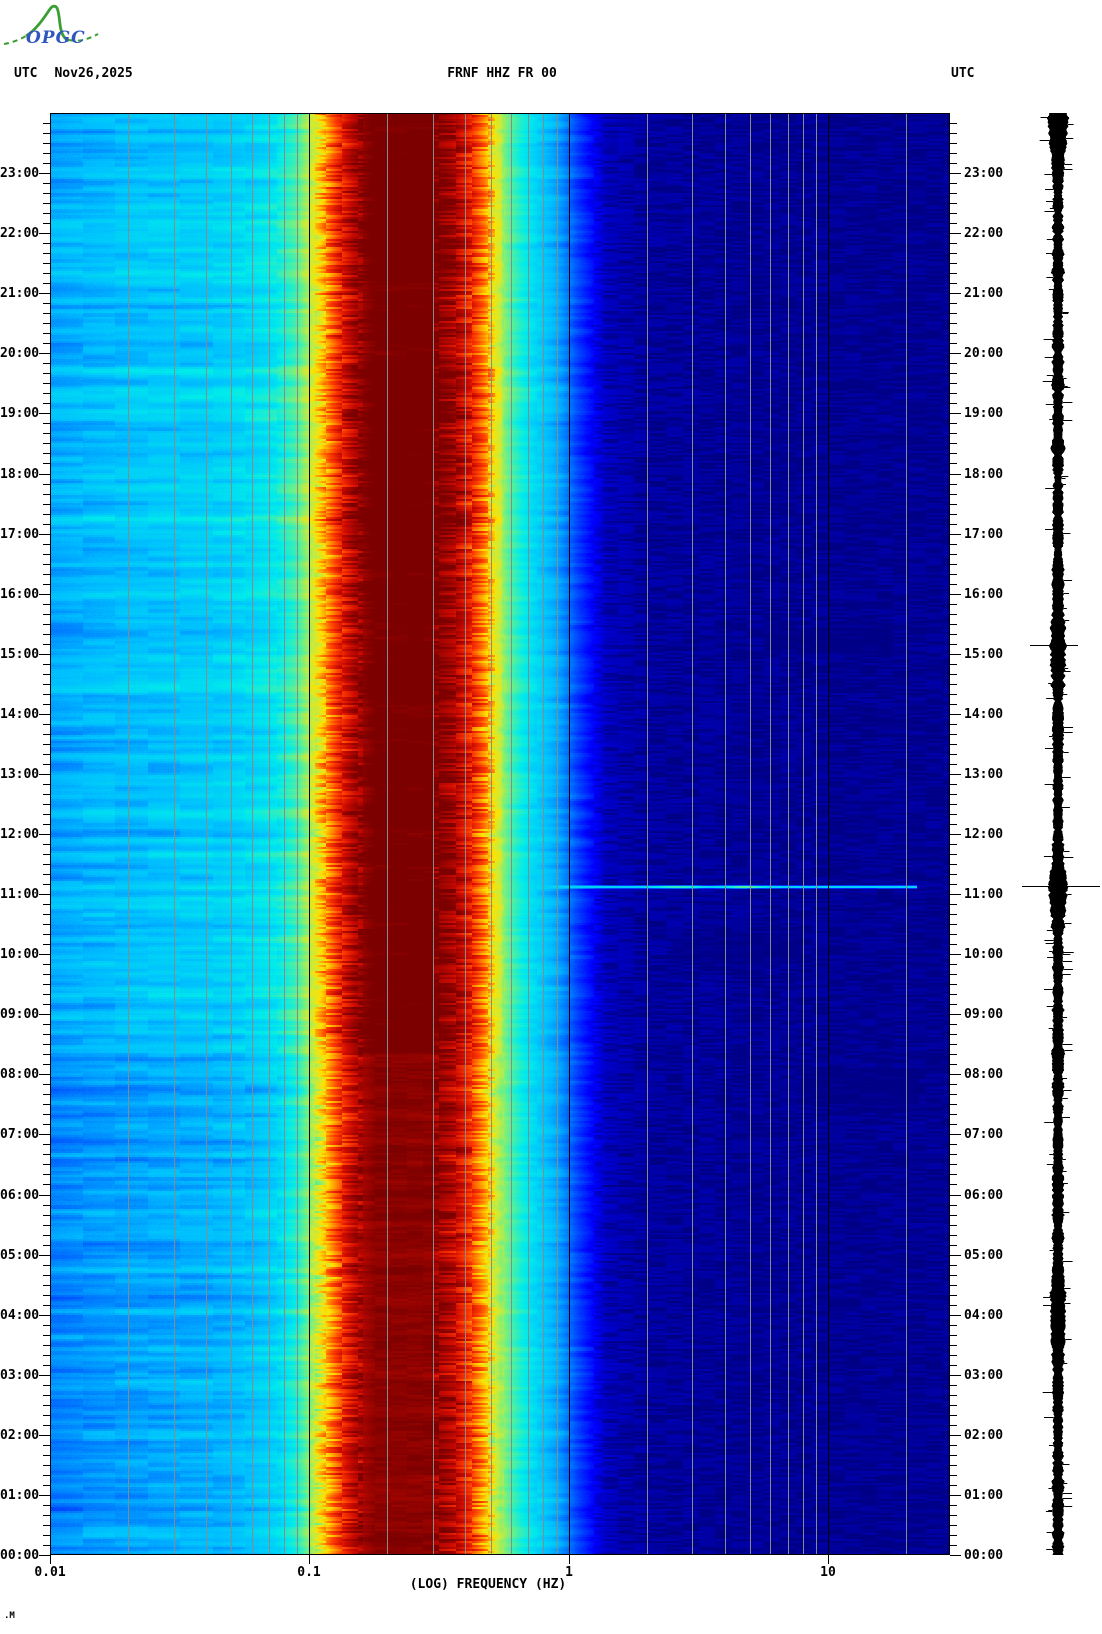 This screenshot has height=1634, width=1102. Describe the element at coordinates (51, 24) in the screenshot. I see `opgc-logo-curve` at that location.